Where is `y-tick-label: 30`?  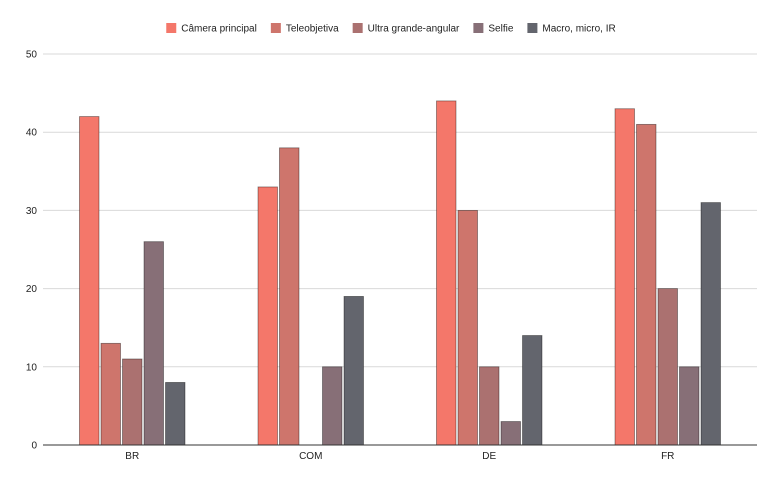
y-tick-label: 30 is located at coordinates (32, 211).